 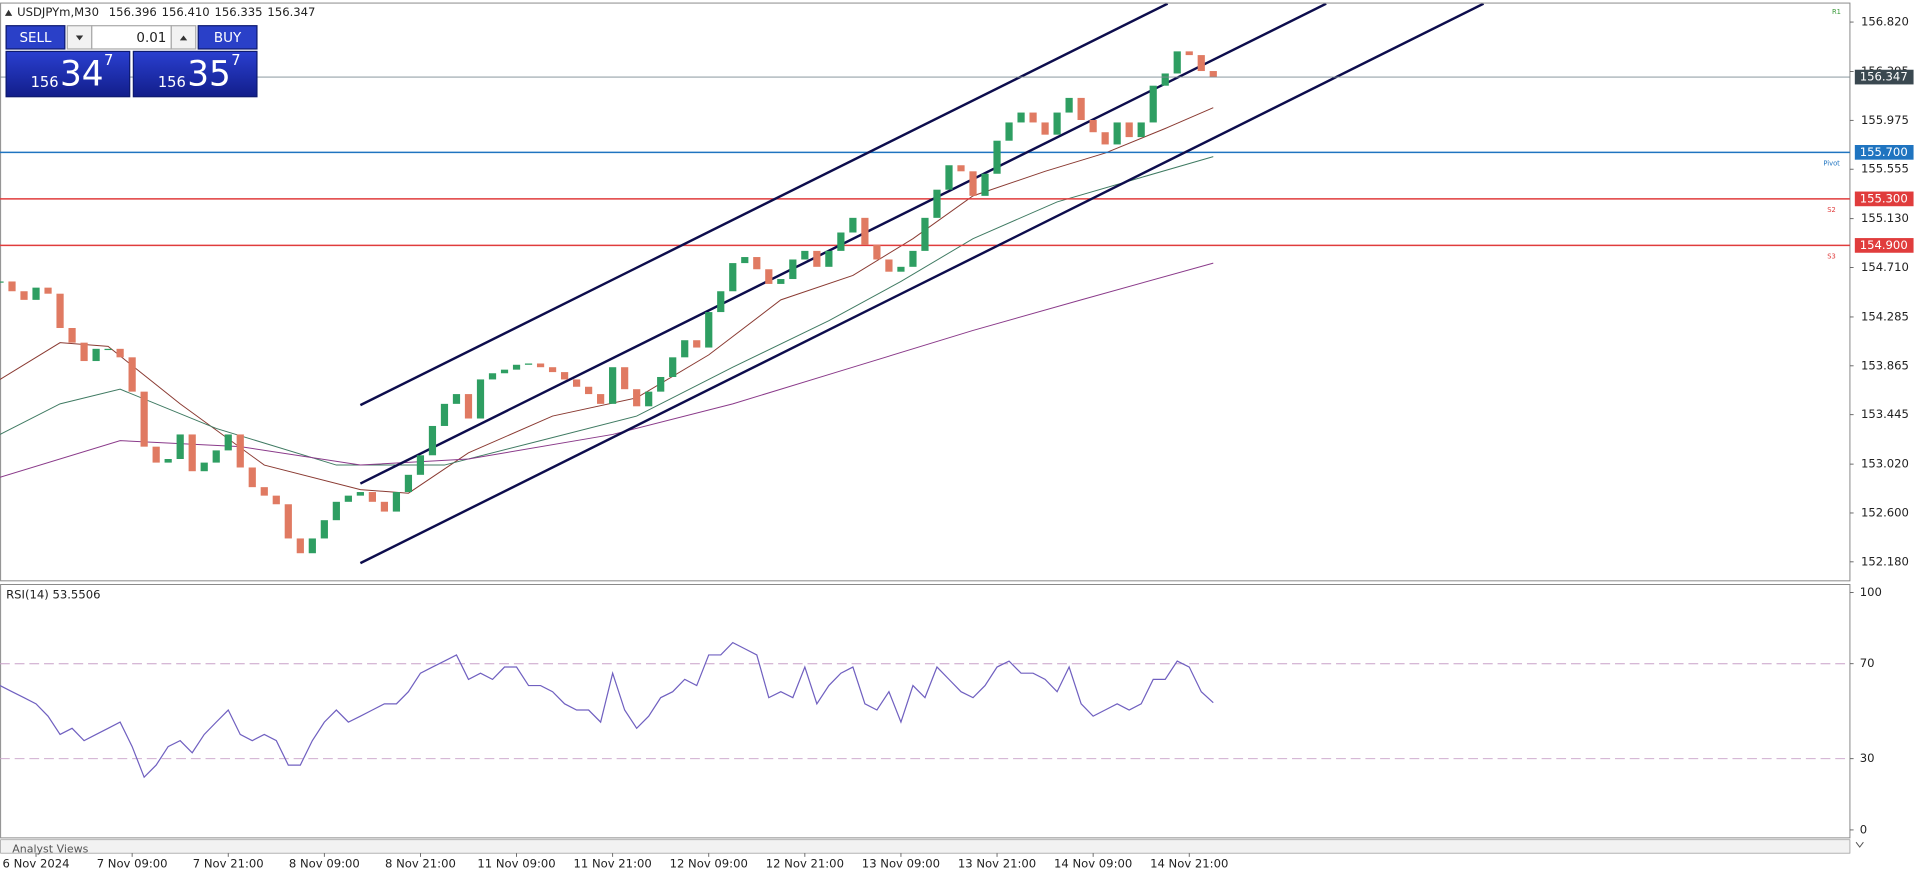 What do you see at coordinates (1885, 512) in the screenshot?
I see `y-tick-label: 152.600` at bounding box center [1885, 512].